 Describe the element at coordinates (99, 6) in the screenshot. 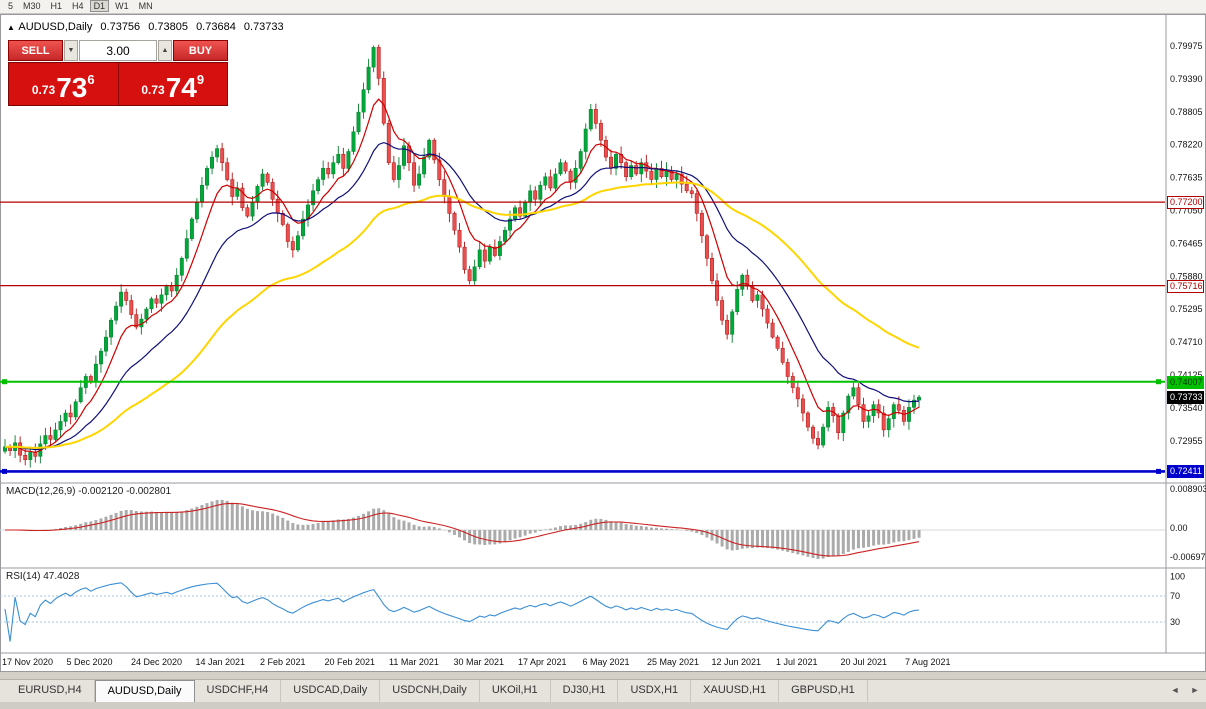

I see `timeframe-button-d1: D1` at that location.